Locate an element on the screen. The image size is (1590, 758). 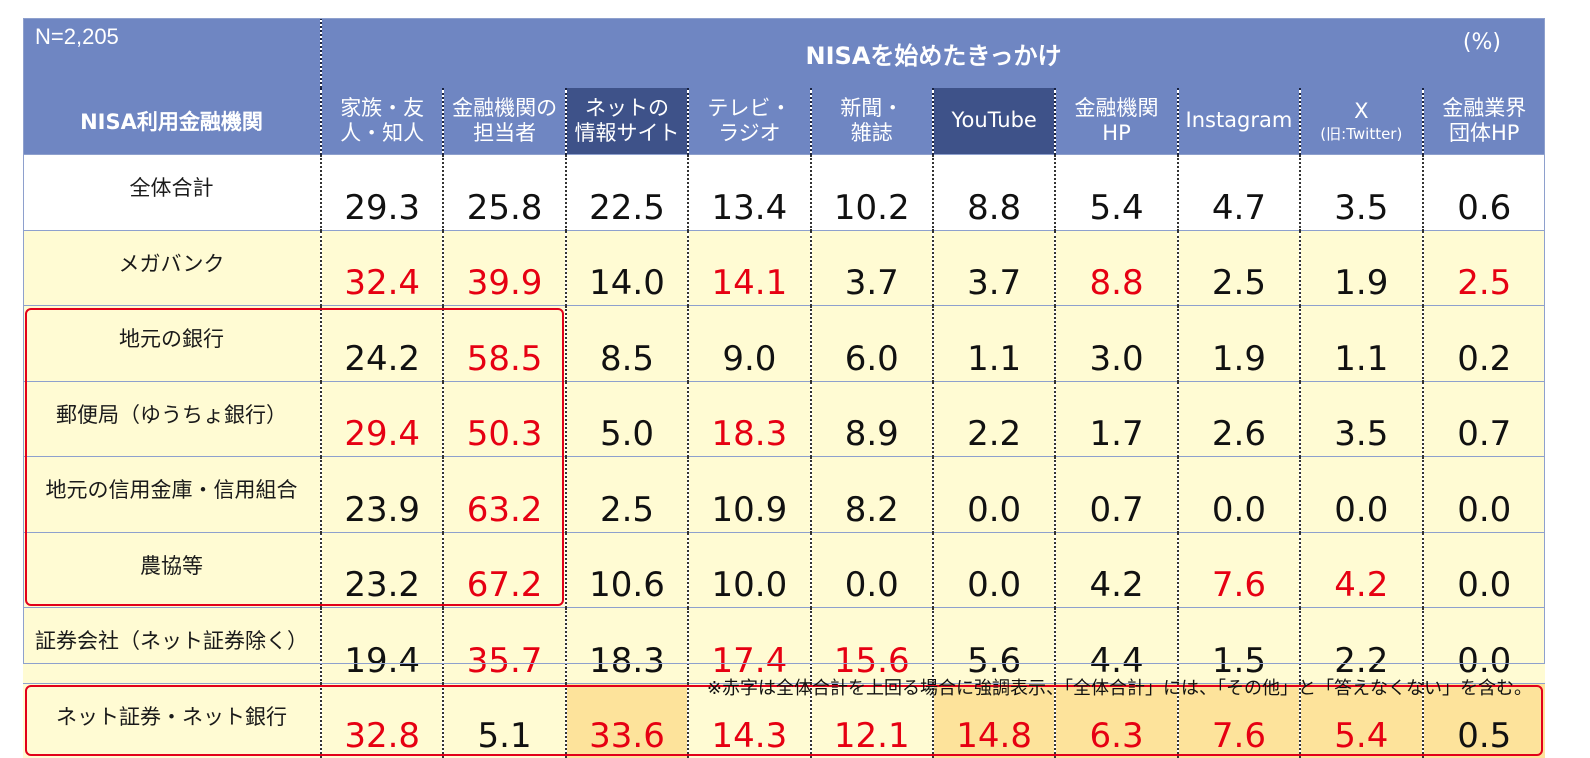
column-header-line2: 情報サイト is located at coordinates (627, 133).